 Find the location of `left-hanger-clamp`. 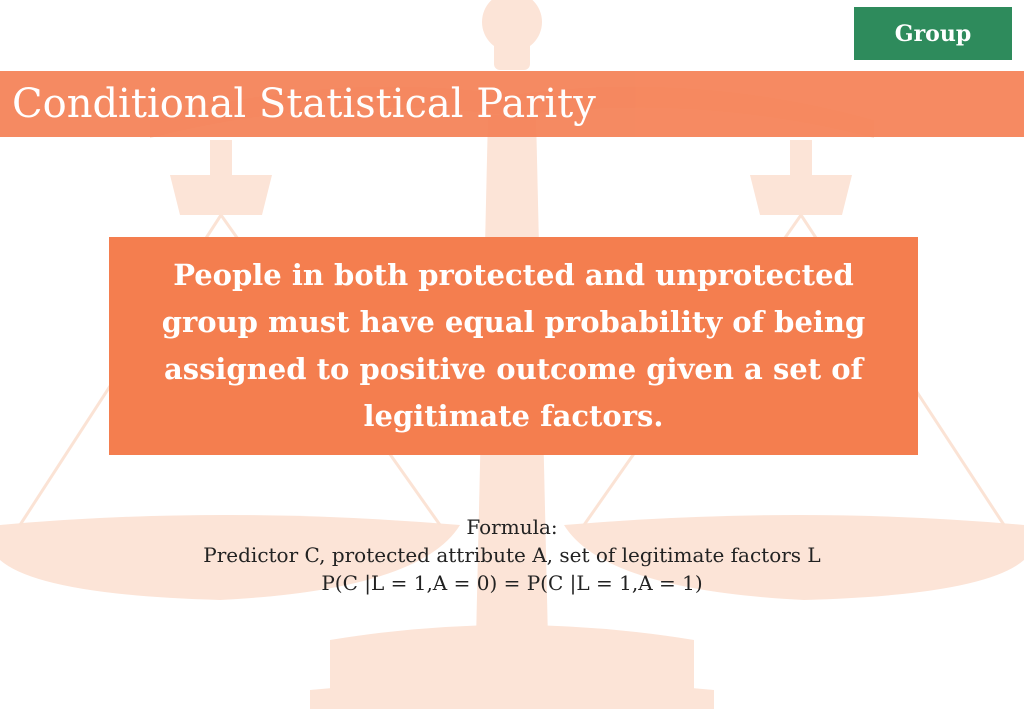

left-hanger-clamp is located at coordinates (221, 195).